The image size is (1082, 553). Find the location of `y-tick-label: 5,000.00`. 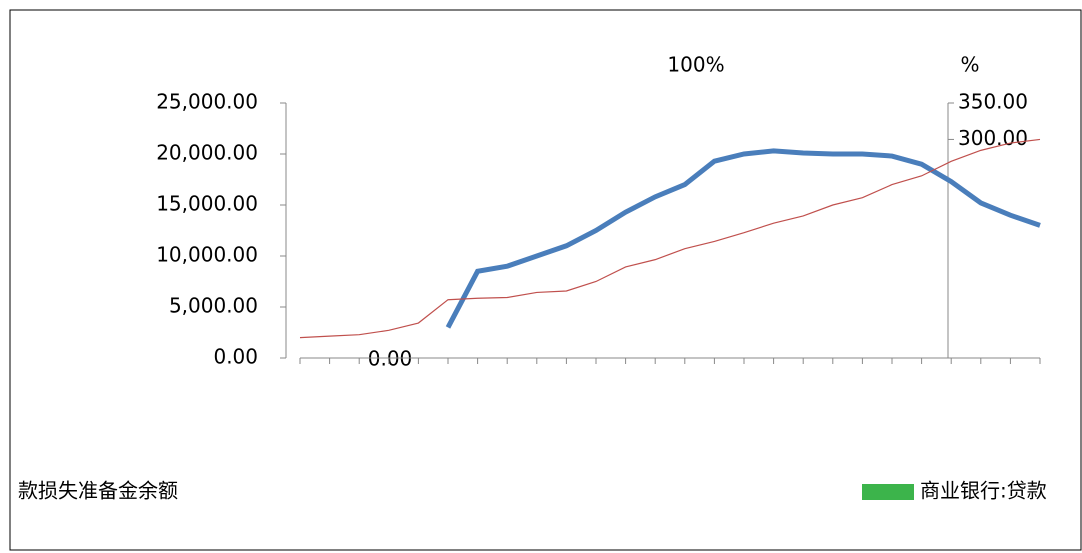

y-tick-label: 5,000.00 is located at coordinates (213, 306).